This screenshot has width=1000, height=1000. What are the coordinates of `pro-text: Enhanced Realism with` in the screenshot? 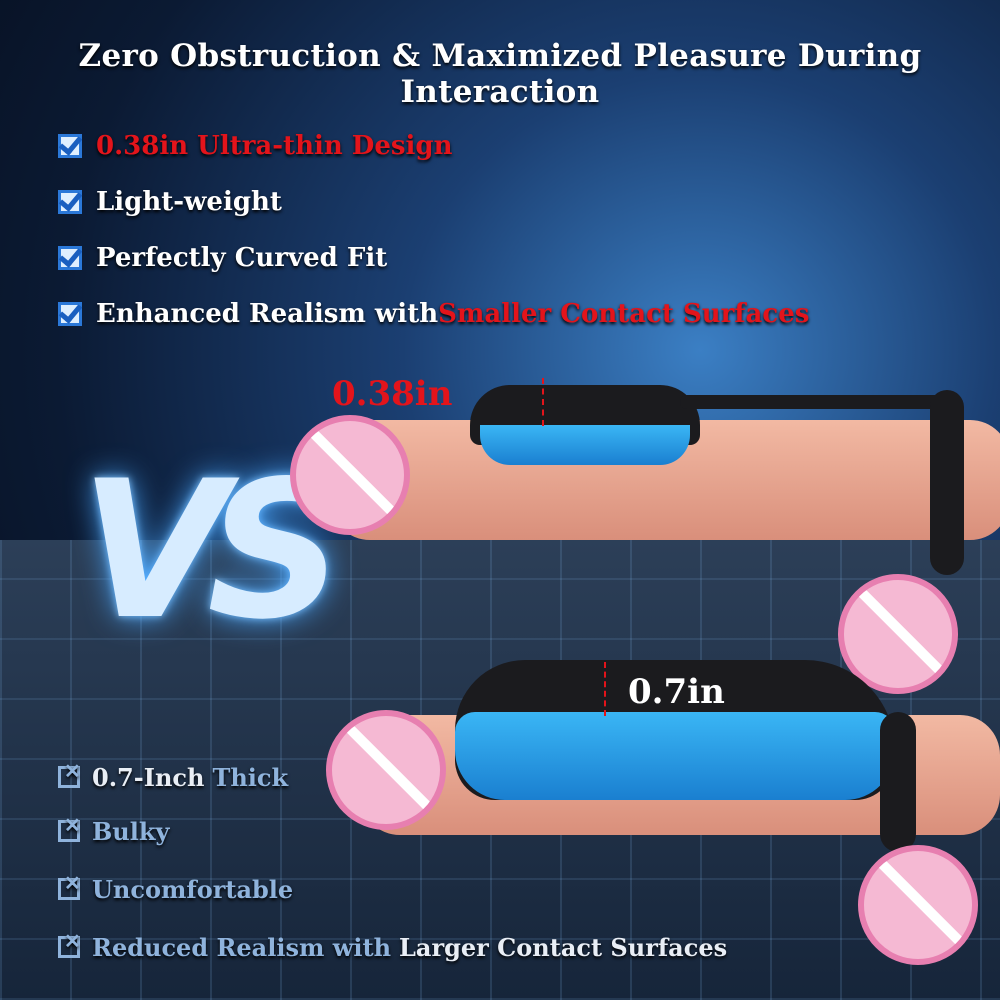 It's located at (267, 314).